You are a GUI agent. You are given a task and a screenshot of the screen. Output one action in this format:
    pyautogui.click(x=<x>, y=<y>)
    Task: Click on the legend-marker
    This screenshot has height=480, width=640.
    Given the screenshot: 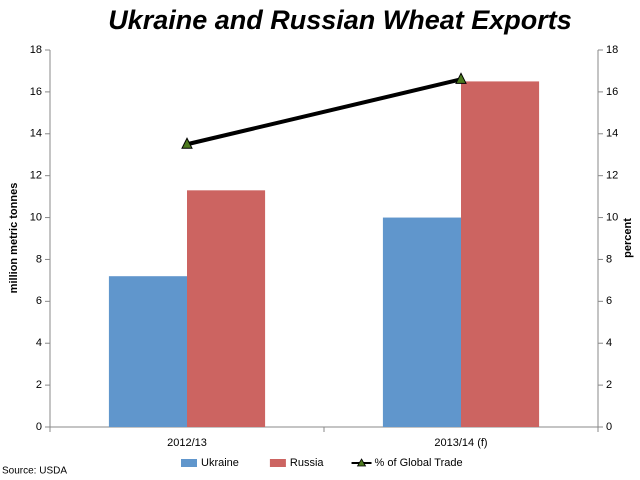 What is the action you would take?
    pyautogui.click(x=361, y=462)
    